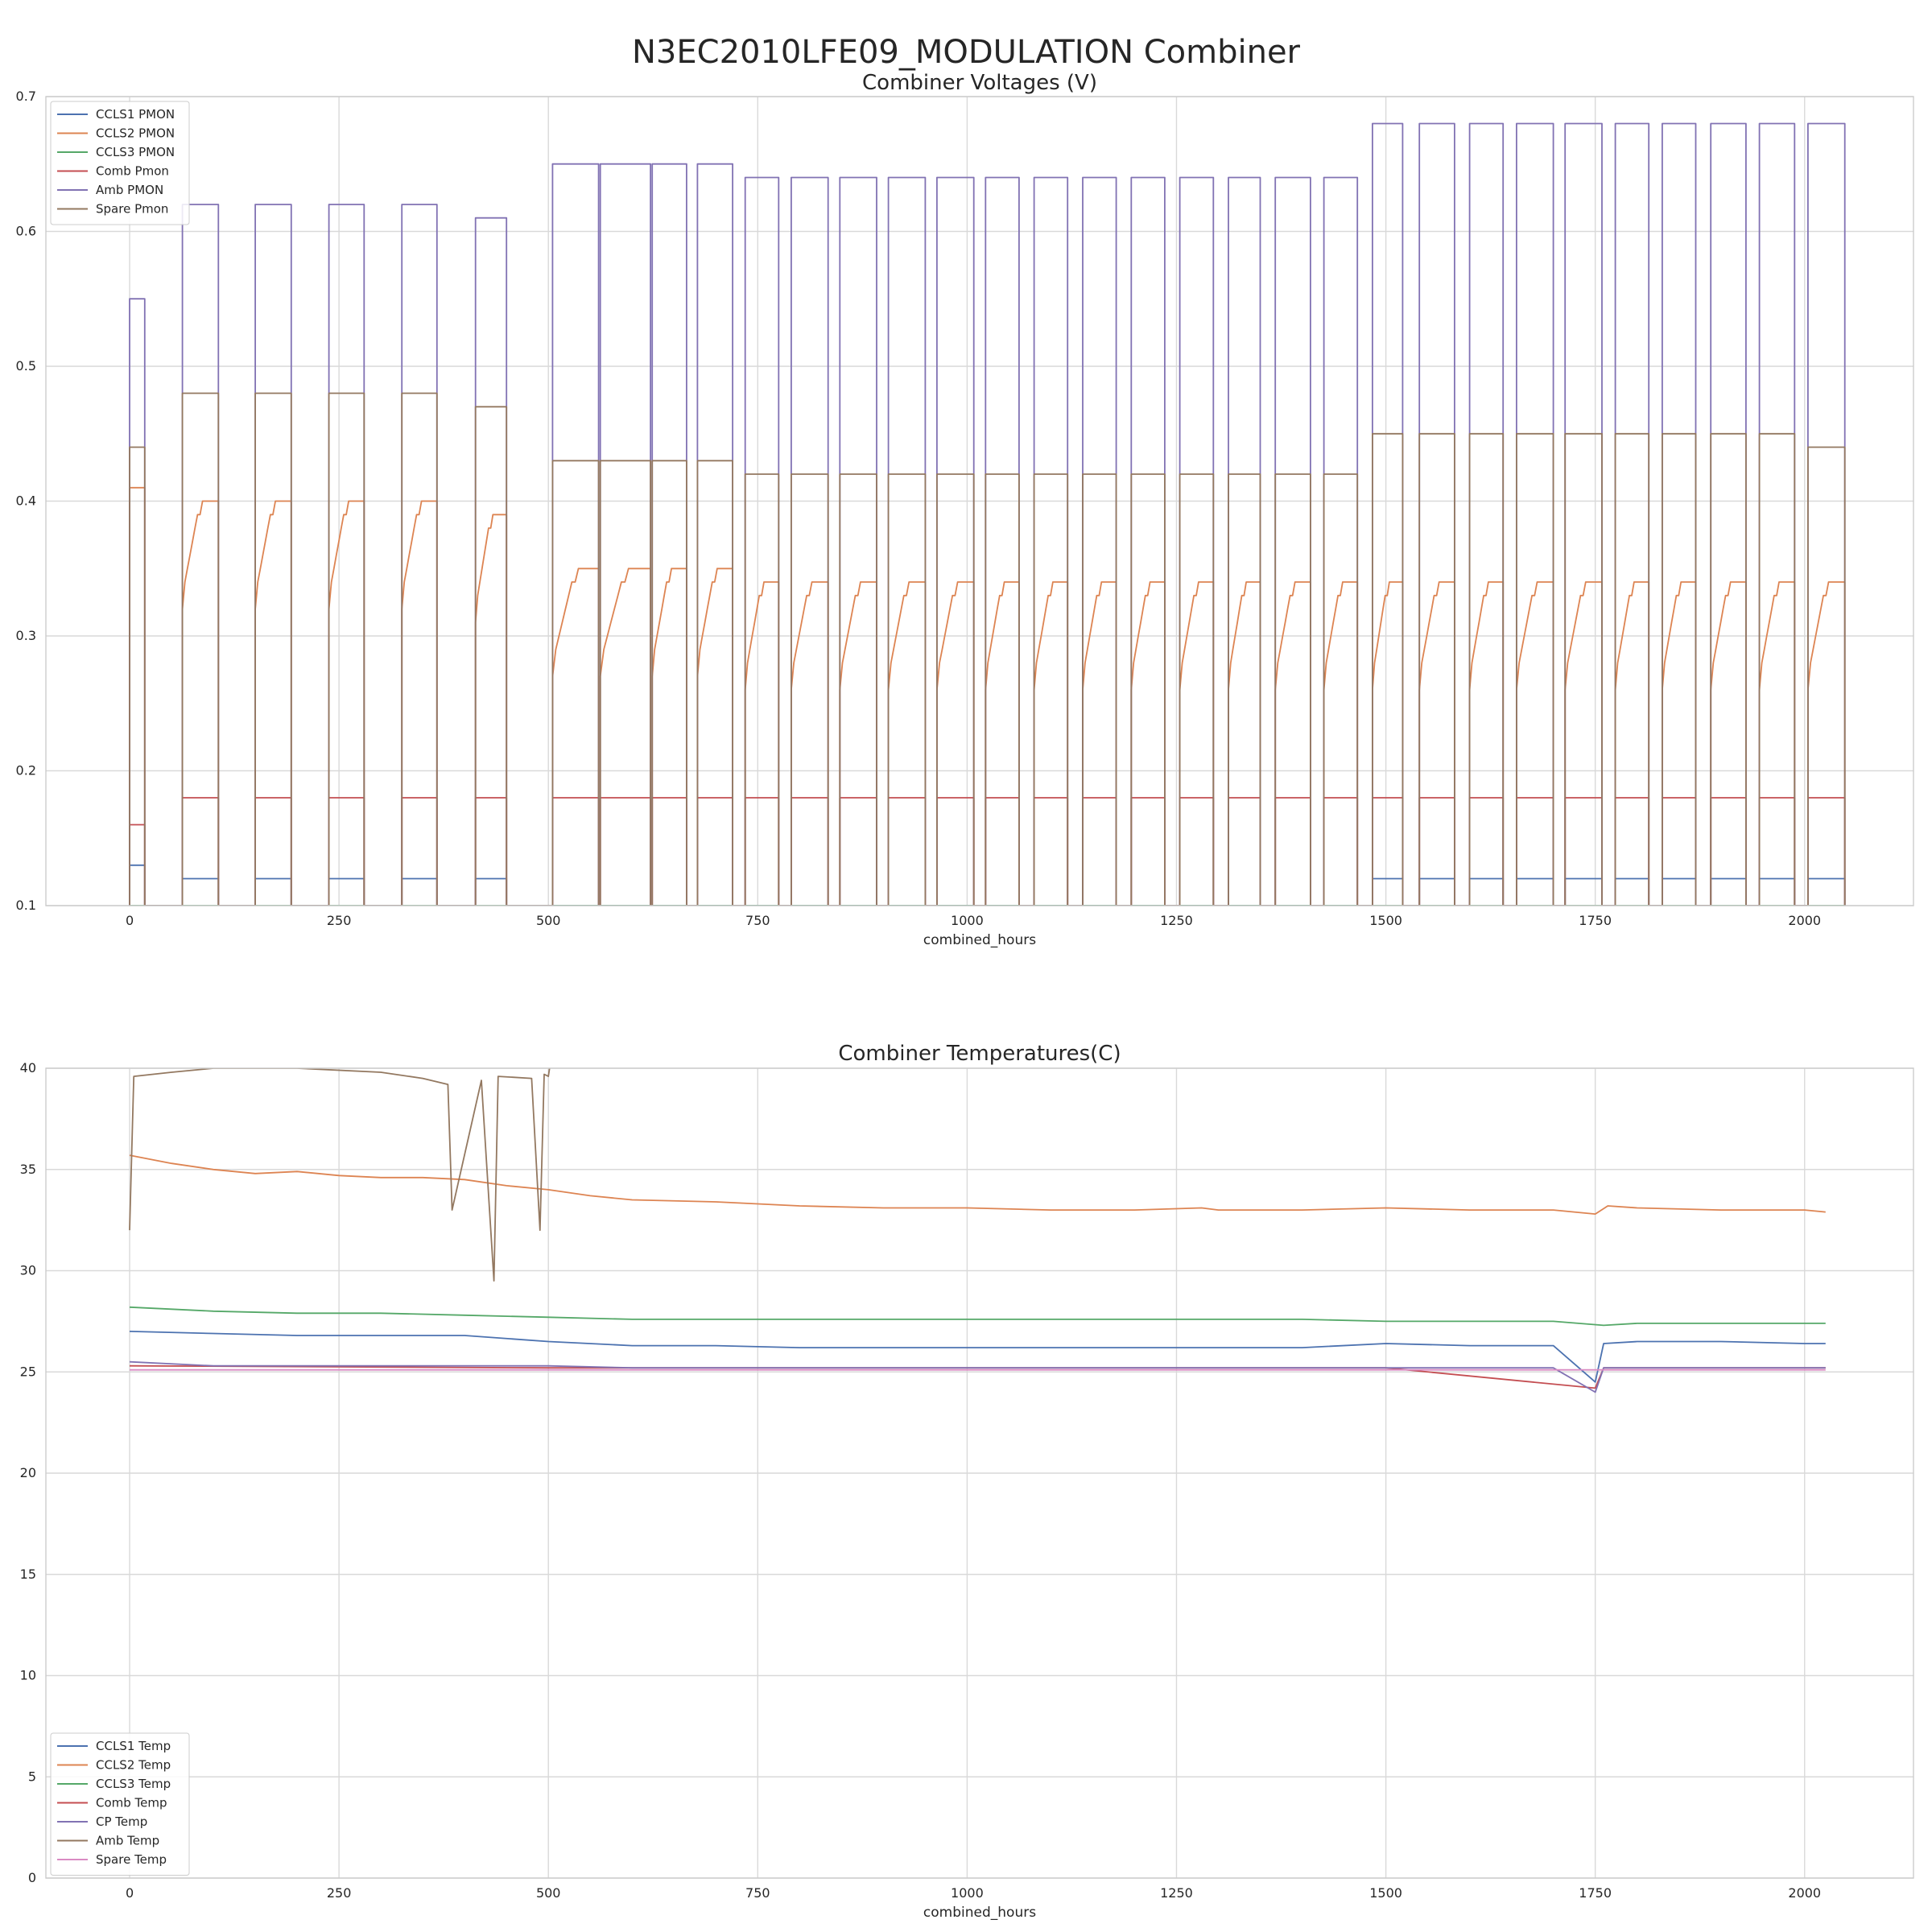 The width and height of the screenshot is (1932, 1932). Describe the element at coordinates (757, 920) in the screenshot. I see `voltage-x-tick-label: 750` at that location.